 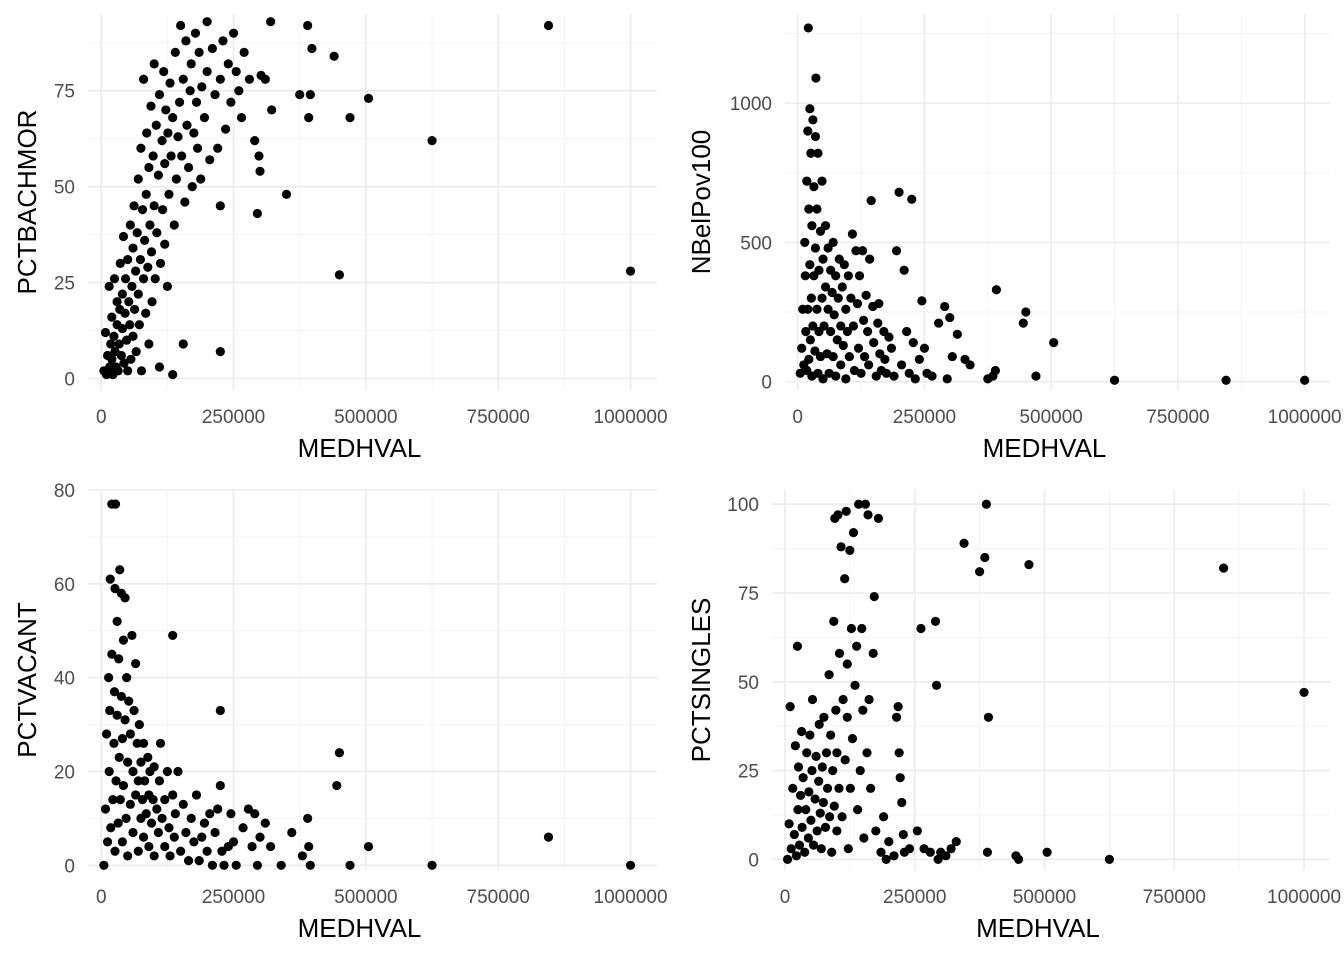 I want to click on x-tick-label: 750000, so click(x=498, y=417).